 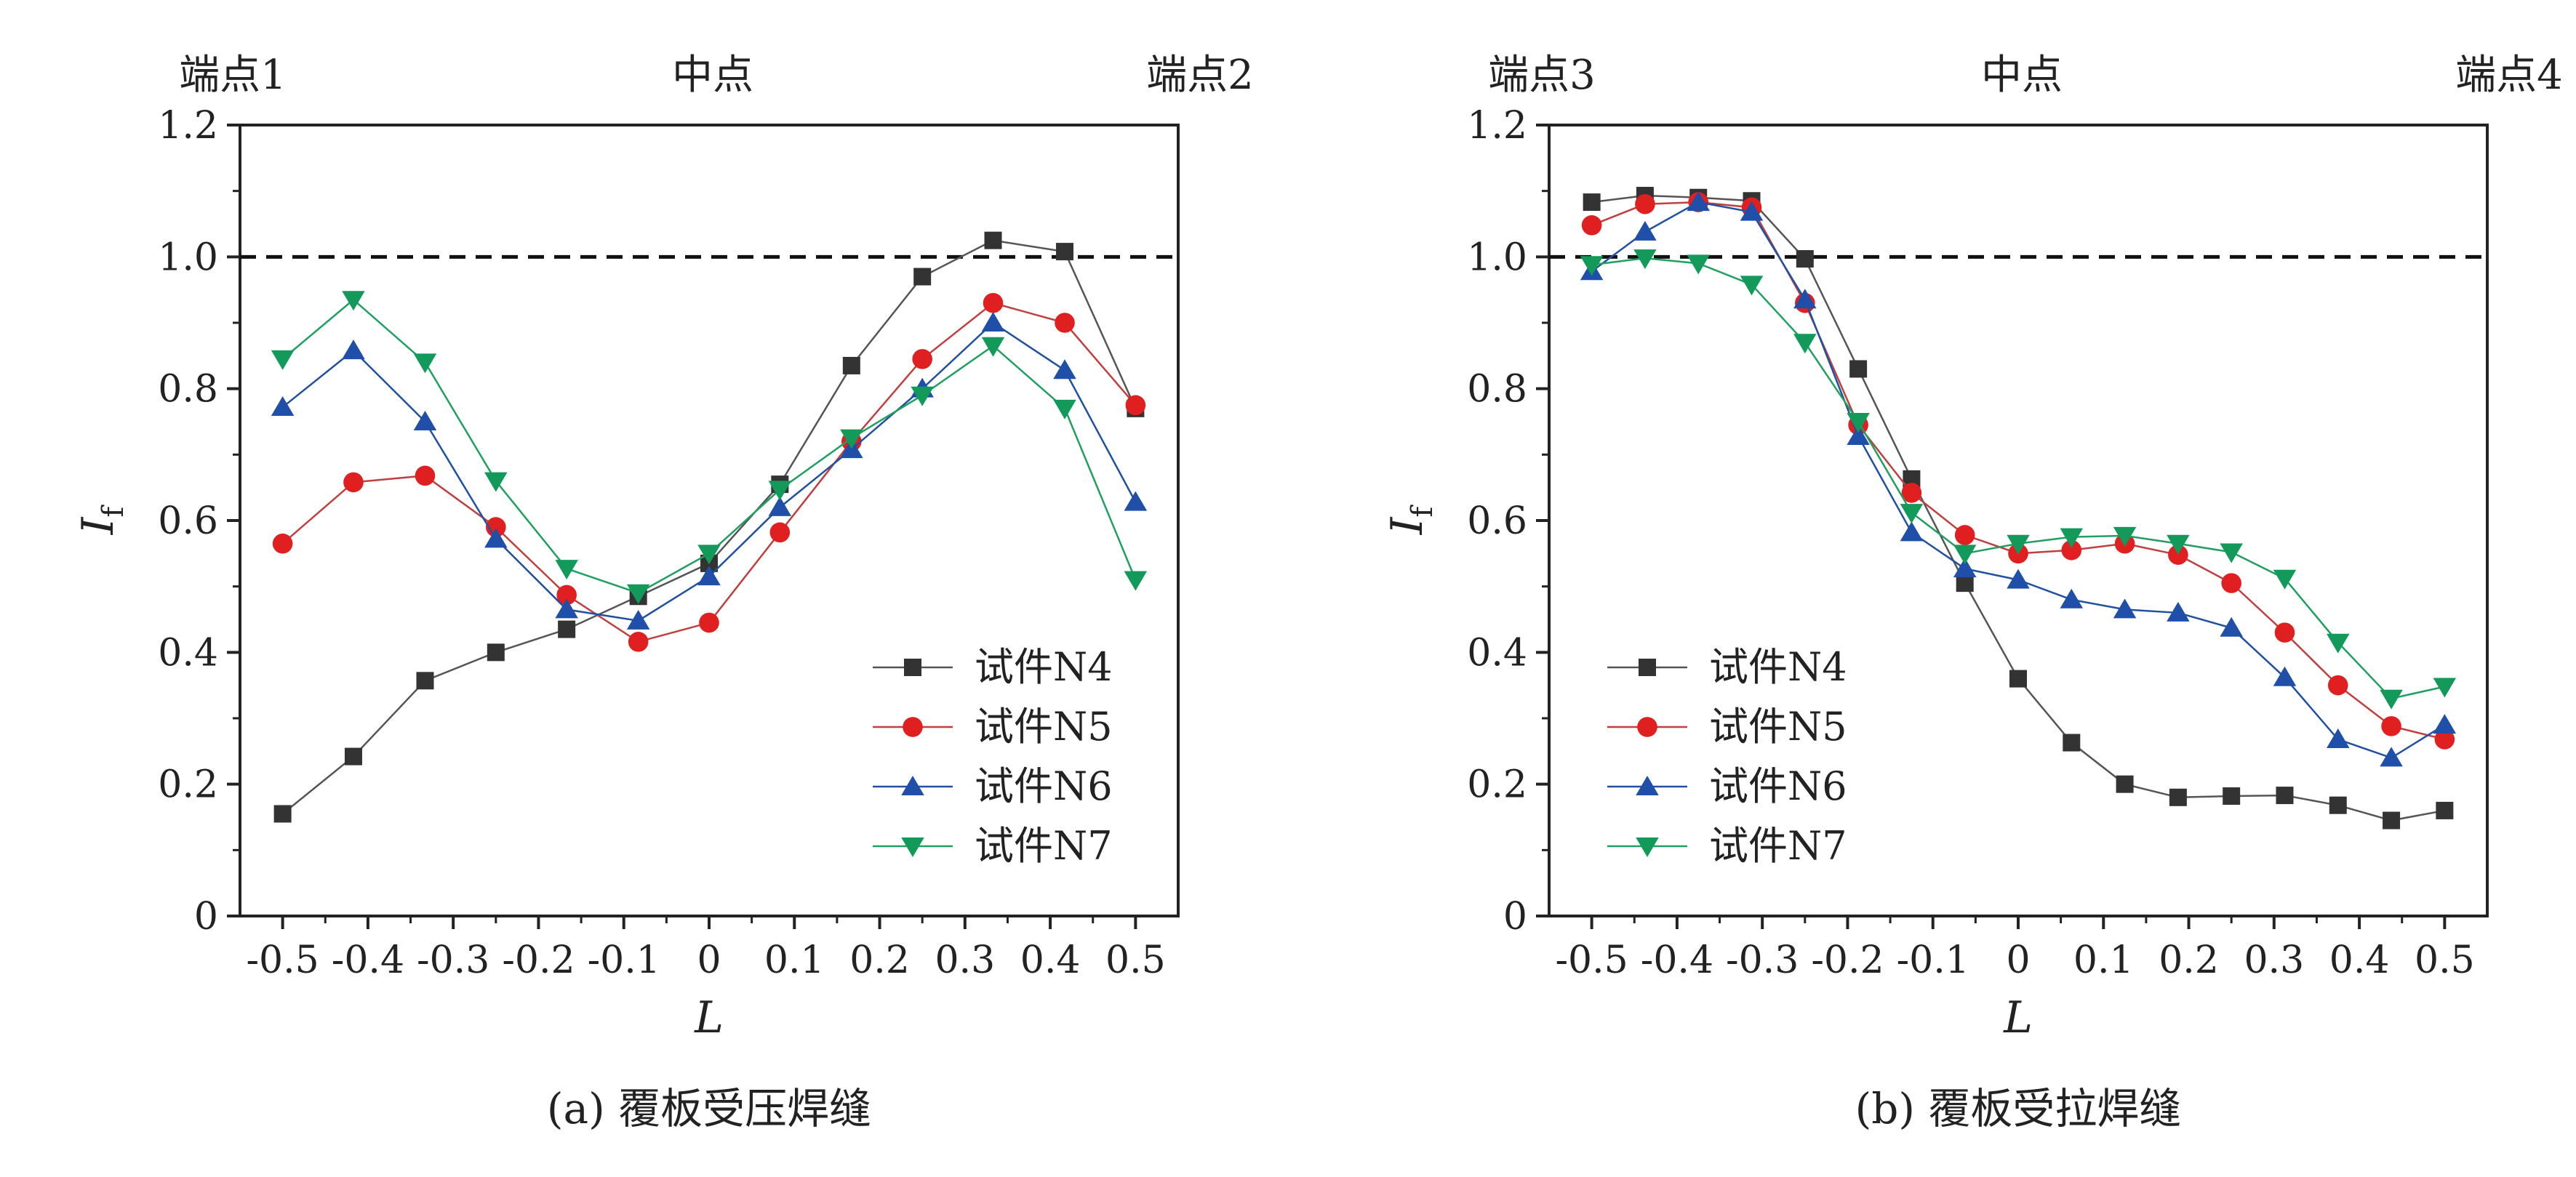 I want to click on x-tick-label: 0.5, so click(x=1135, y=961).